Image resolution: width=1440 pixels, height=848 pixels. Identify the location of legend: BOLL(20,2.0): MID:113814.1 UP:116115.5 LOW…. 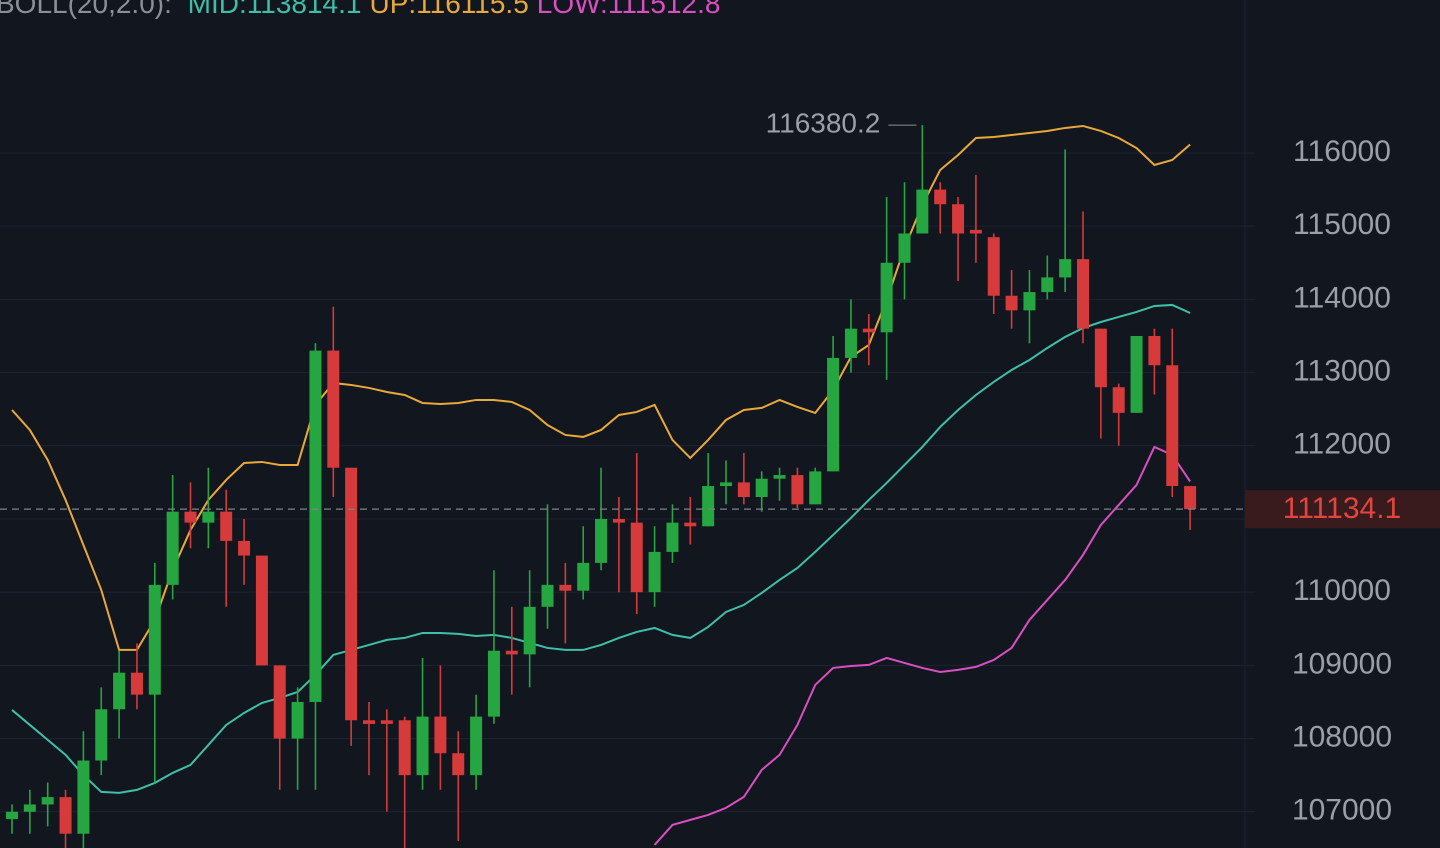
(360, 9).